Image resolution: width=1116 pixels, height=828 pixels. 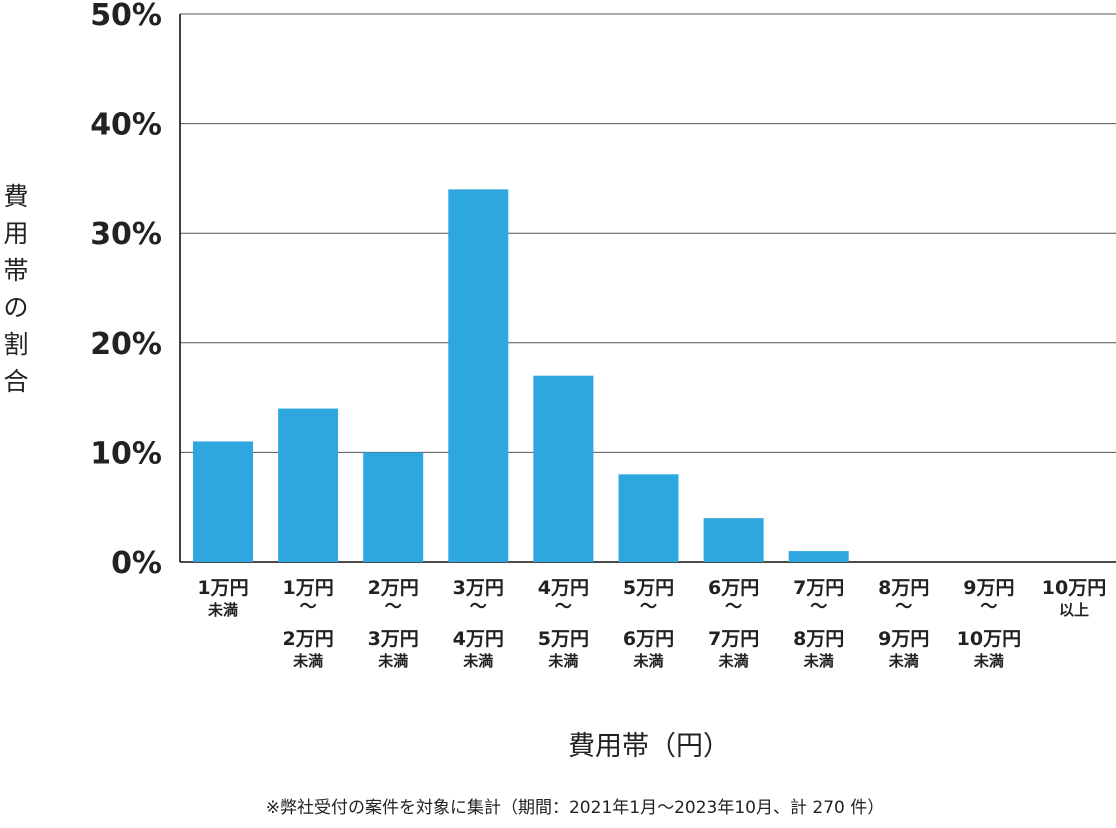 What do you see at coordinates (126, 453) in the screenshot?
I see `y-tick-label: 10%` at bounding box center [126, 453].